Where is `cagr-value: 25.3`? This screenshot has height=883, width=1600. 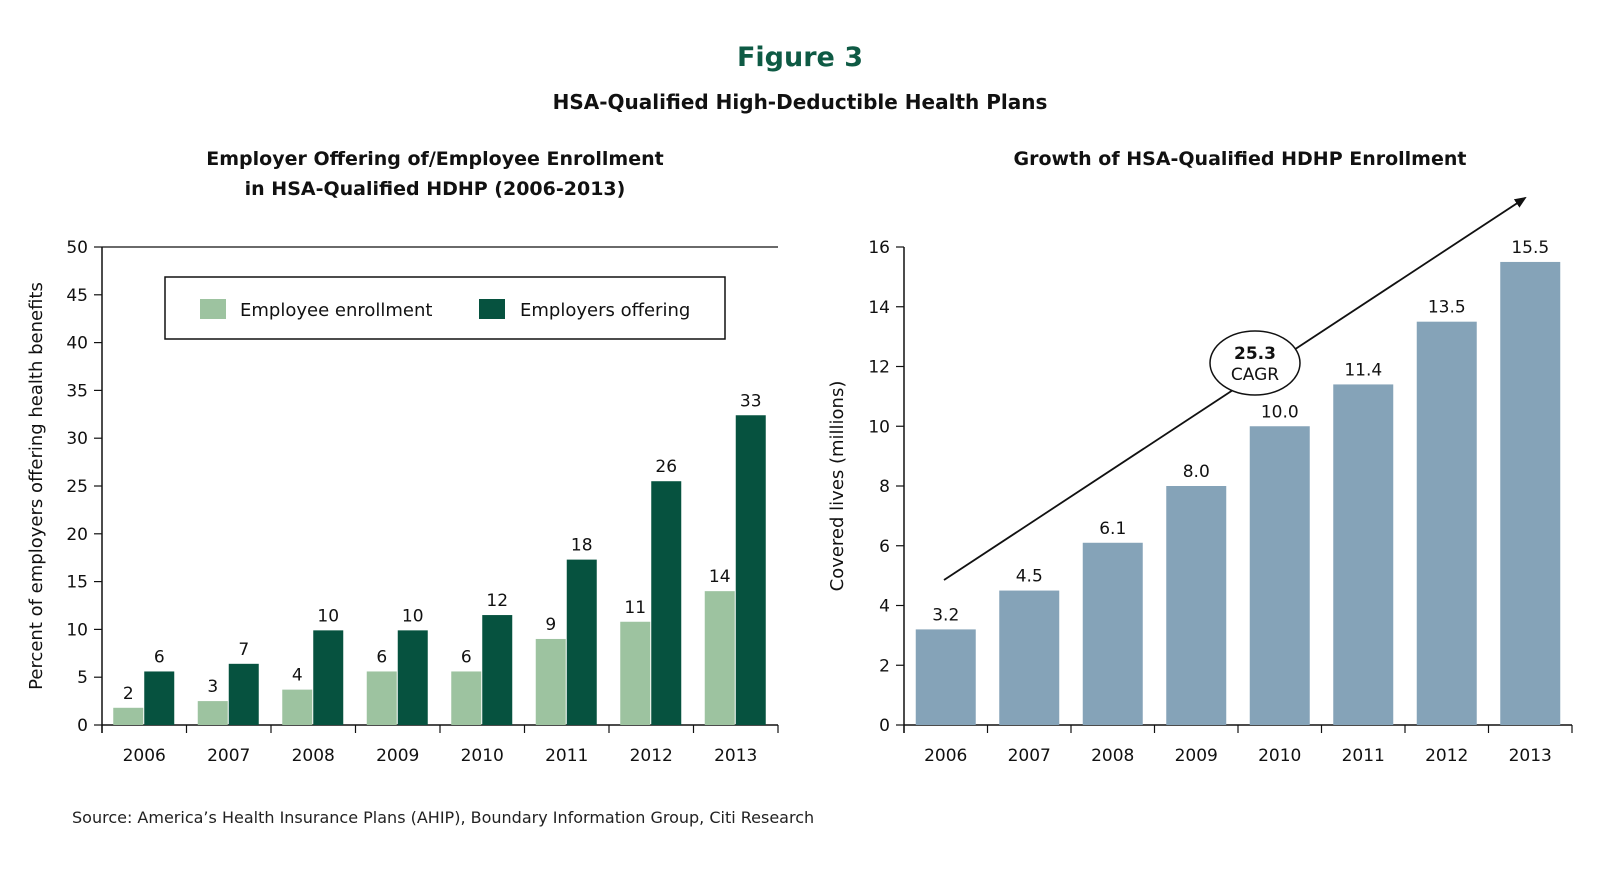 cagr-value: 25.3 is located at coordinates (1255, 354).